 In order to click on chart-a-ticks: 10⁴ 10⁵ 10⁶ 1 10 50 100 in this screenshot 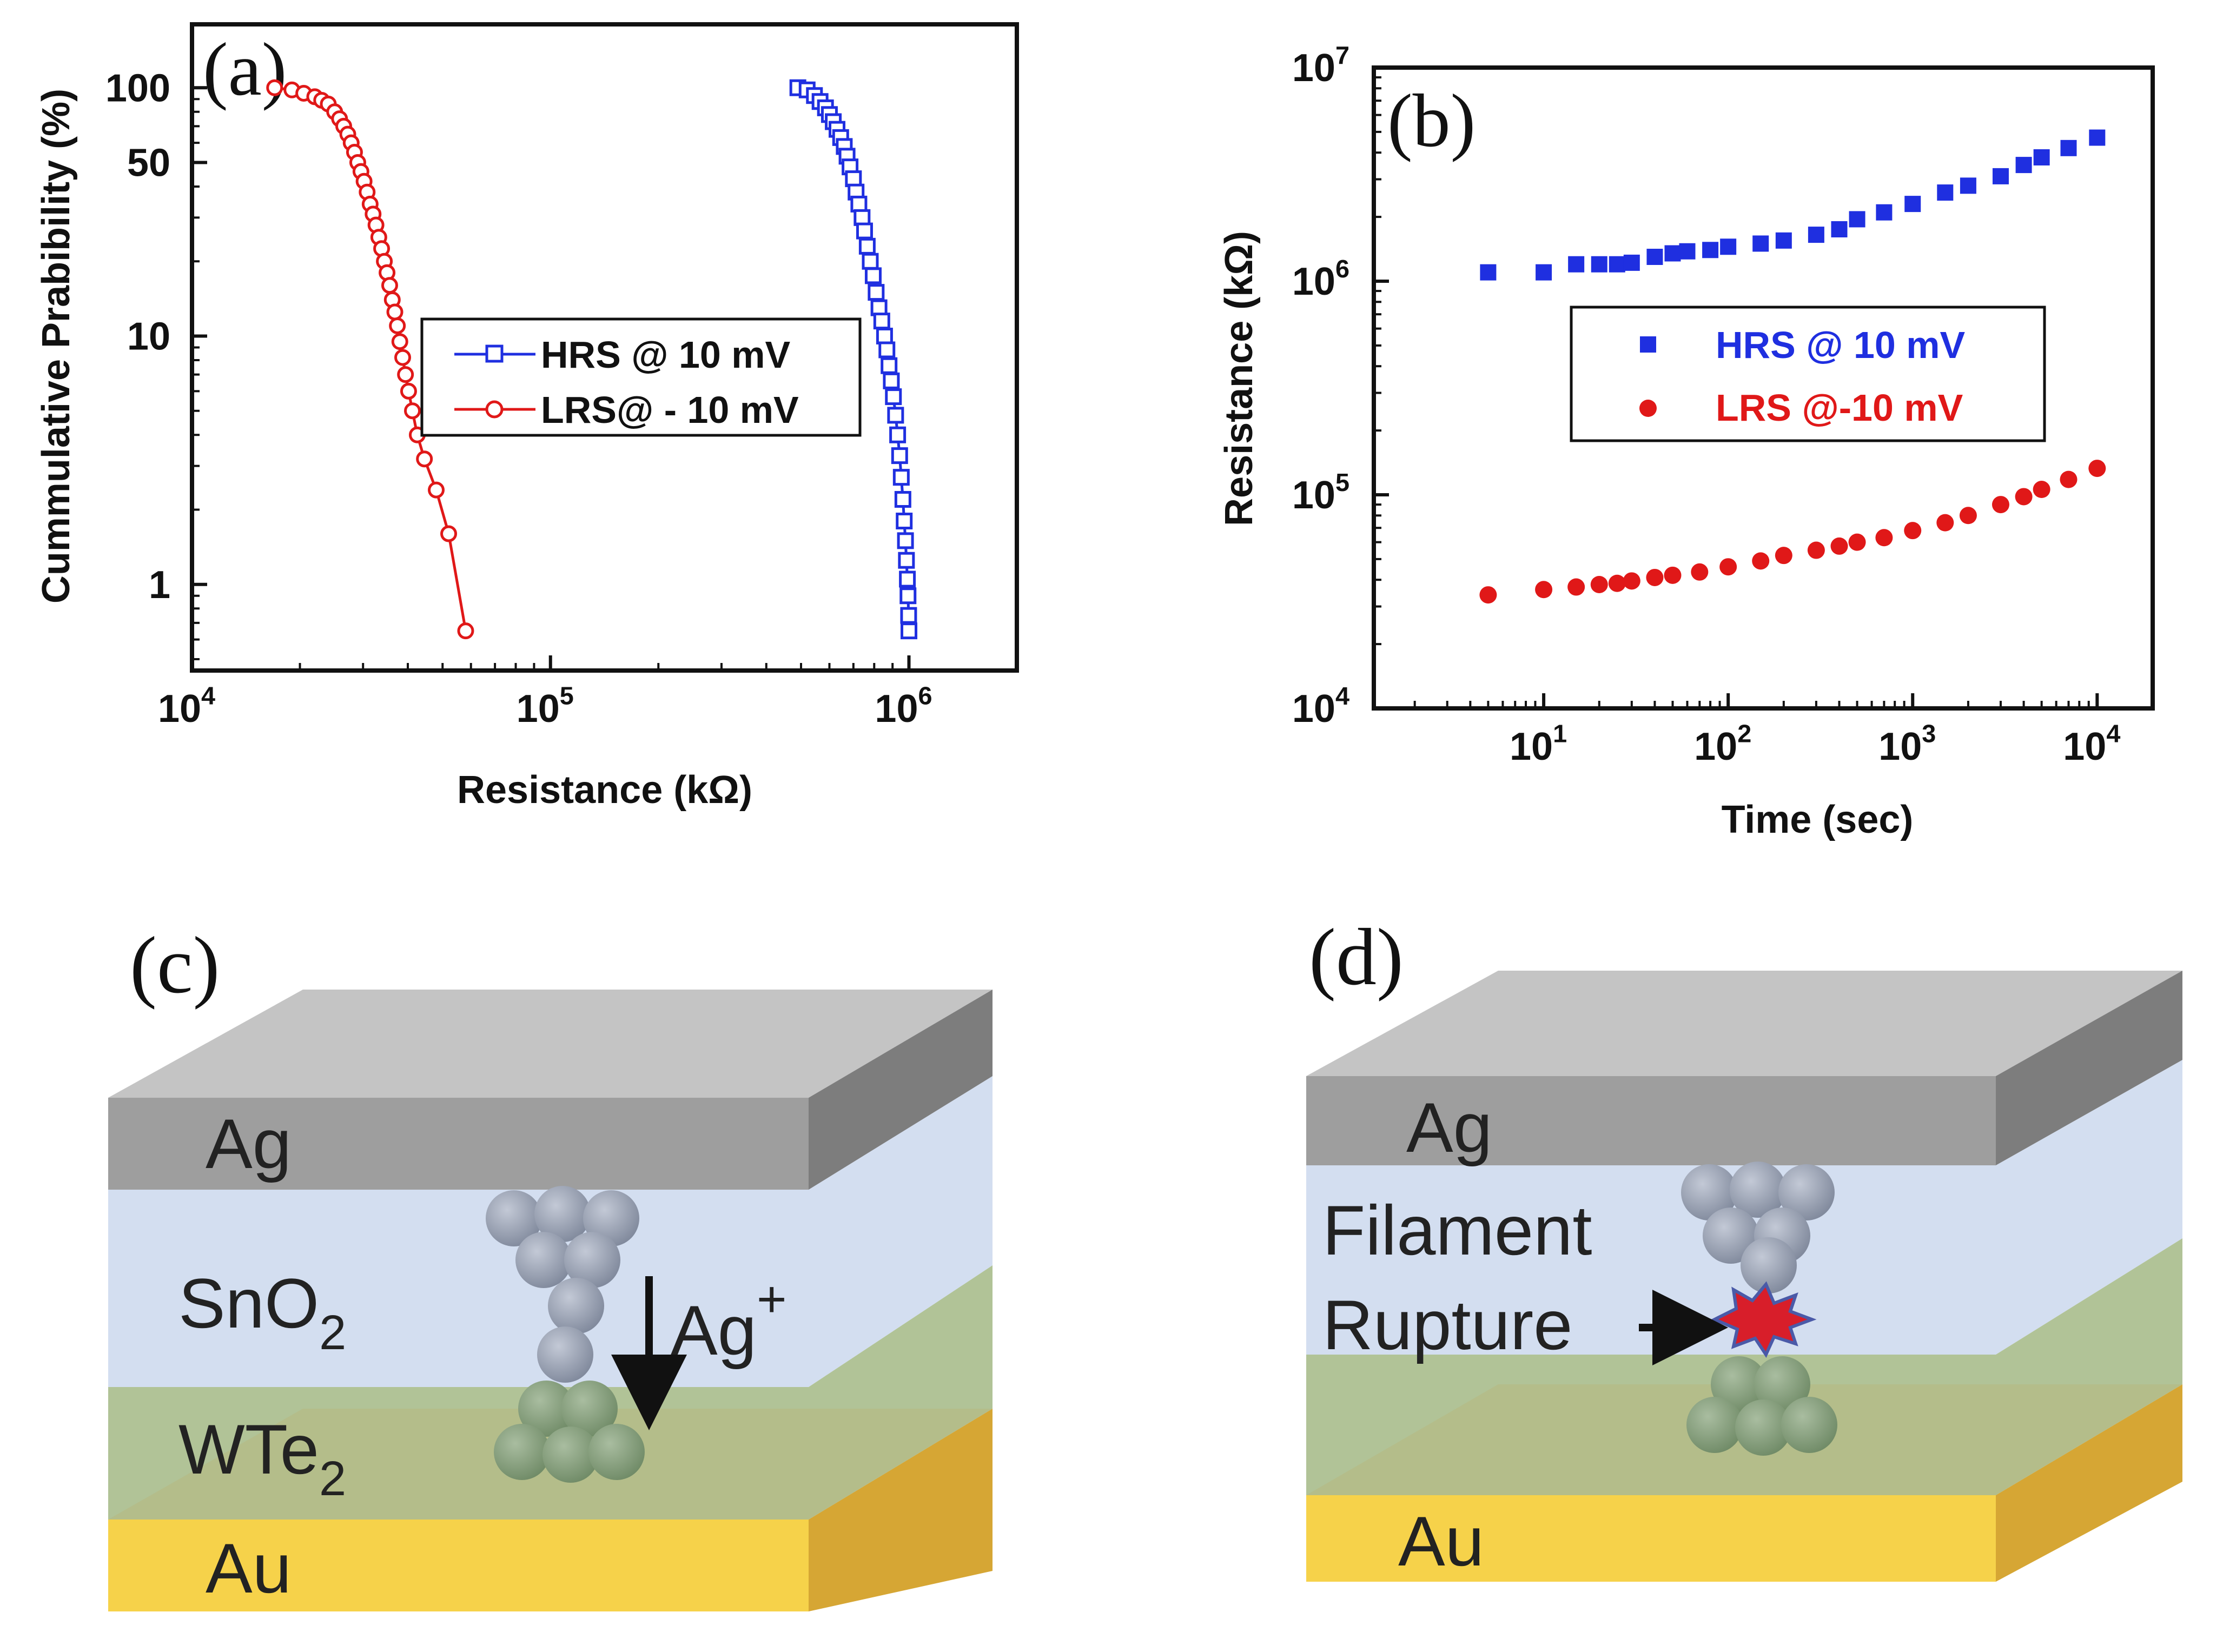, I will do `click(518, 399)`.